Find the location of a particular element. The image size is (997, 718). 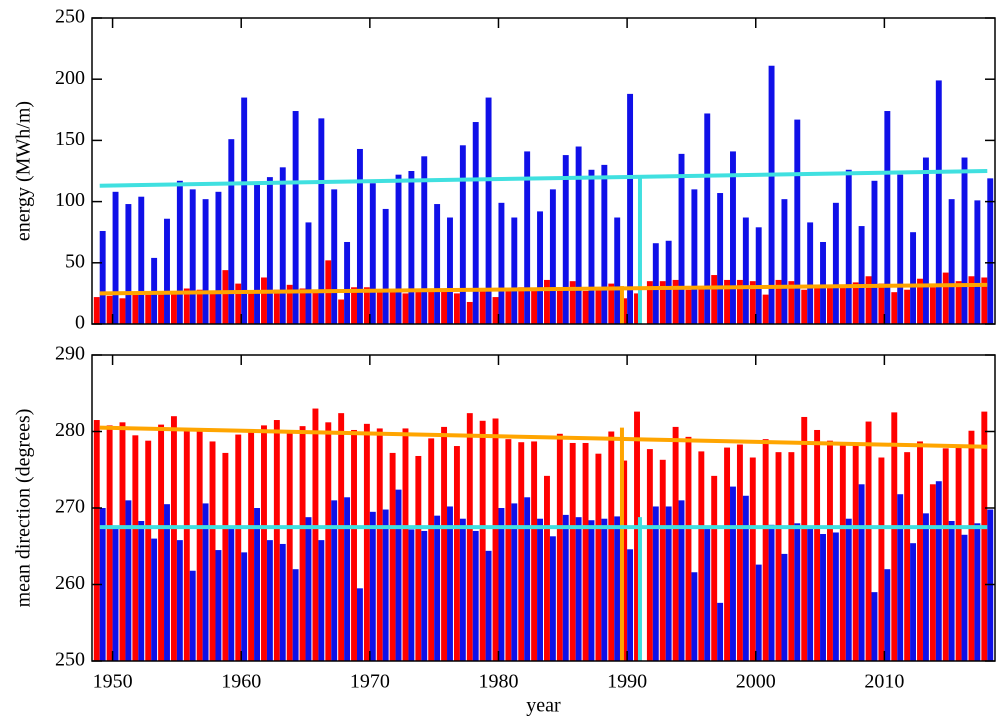

y-tick-label: 50 is located at coordinates (75, 261).